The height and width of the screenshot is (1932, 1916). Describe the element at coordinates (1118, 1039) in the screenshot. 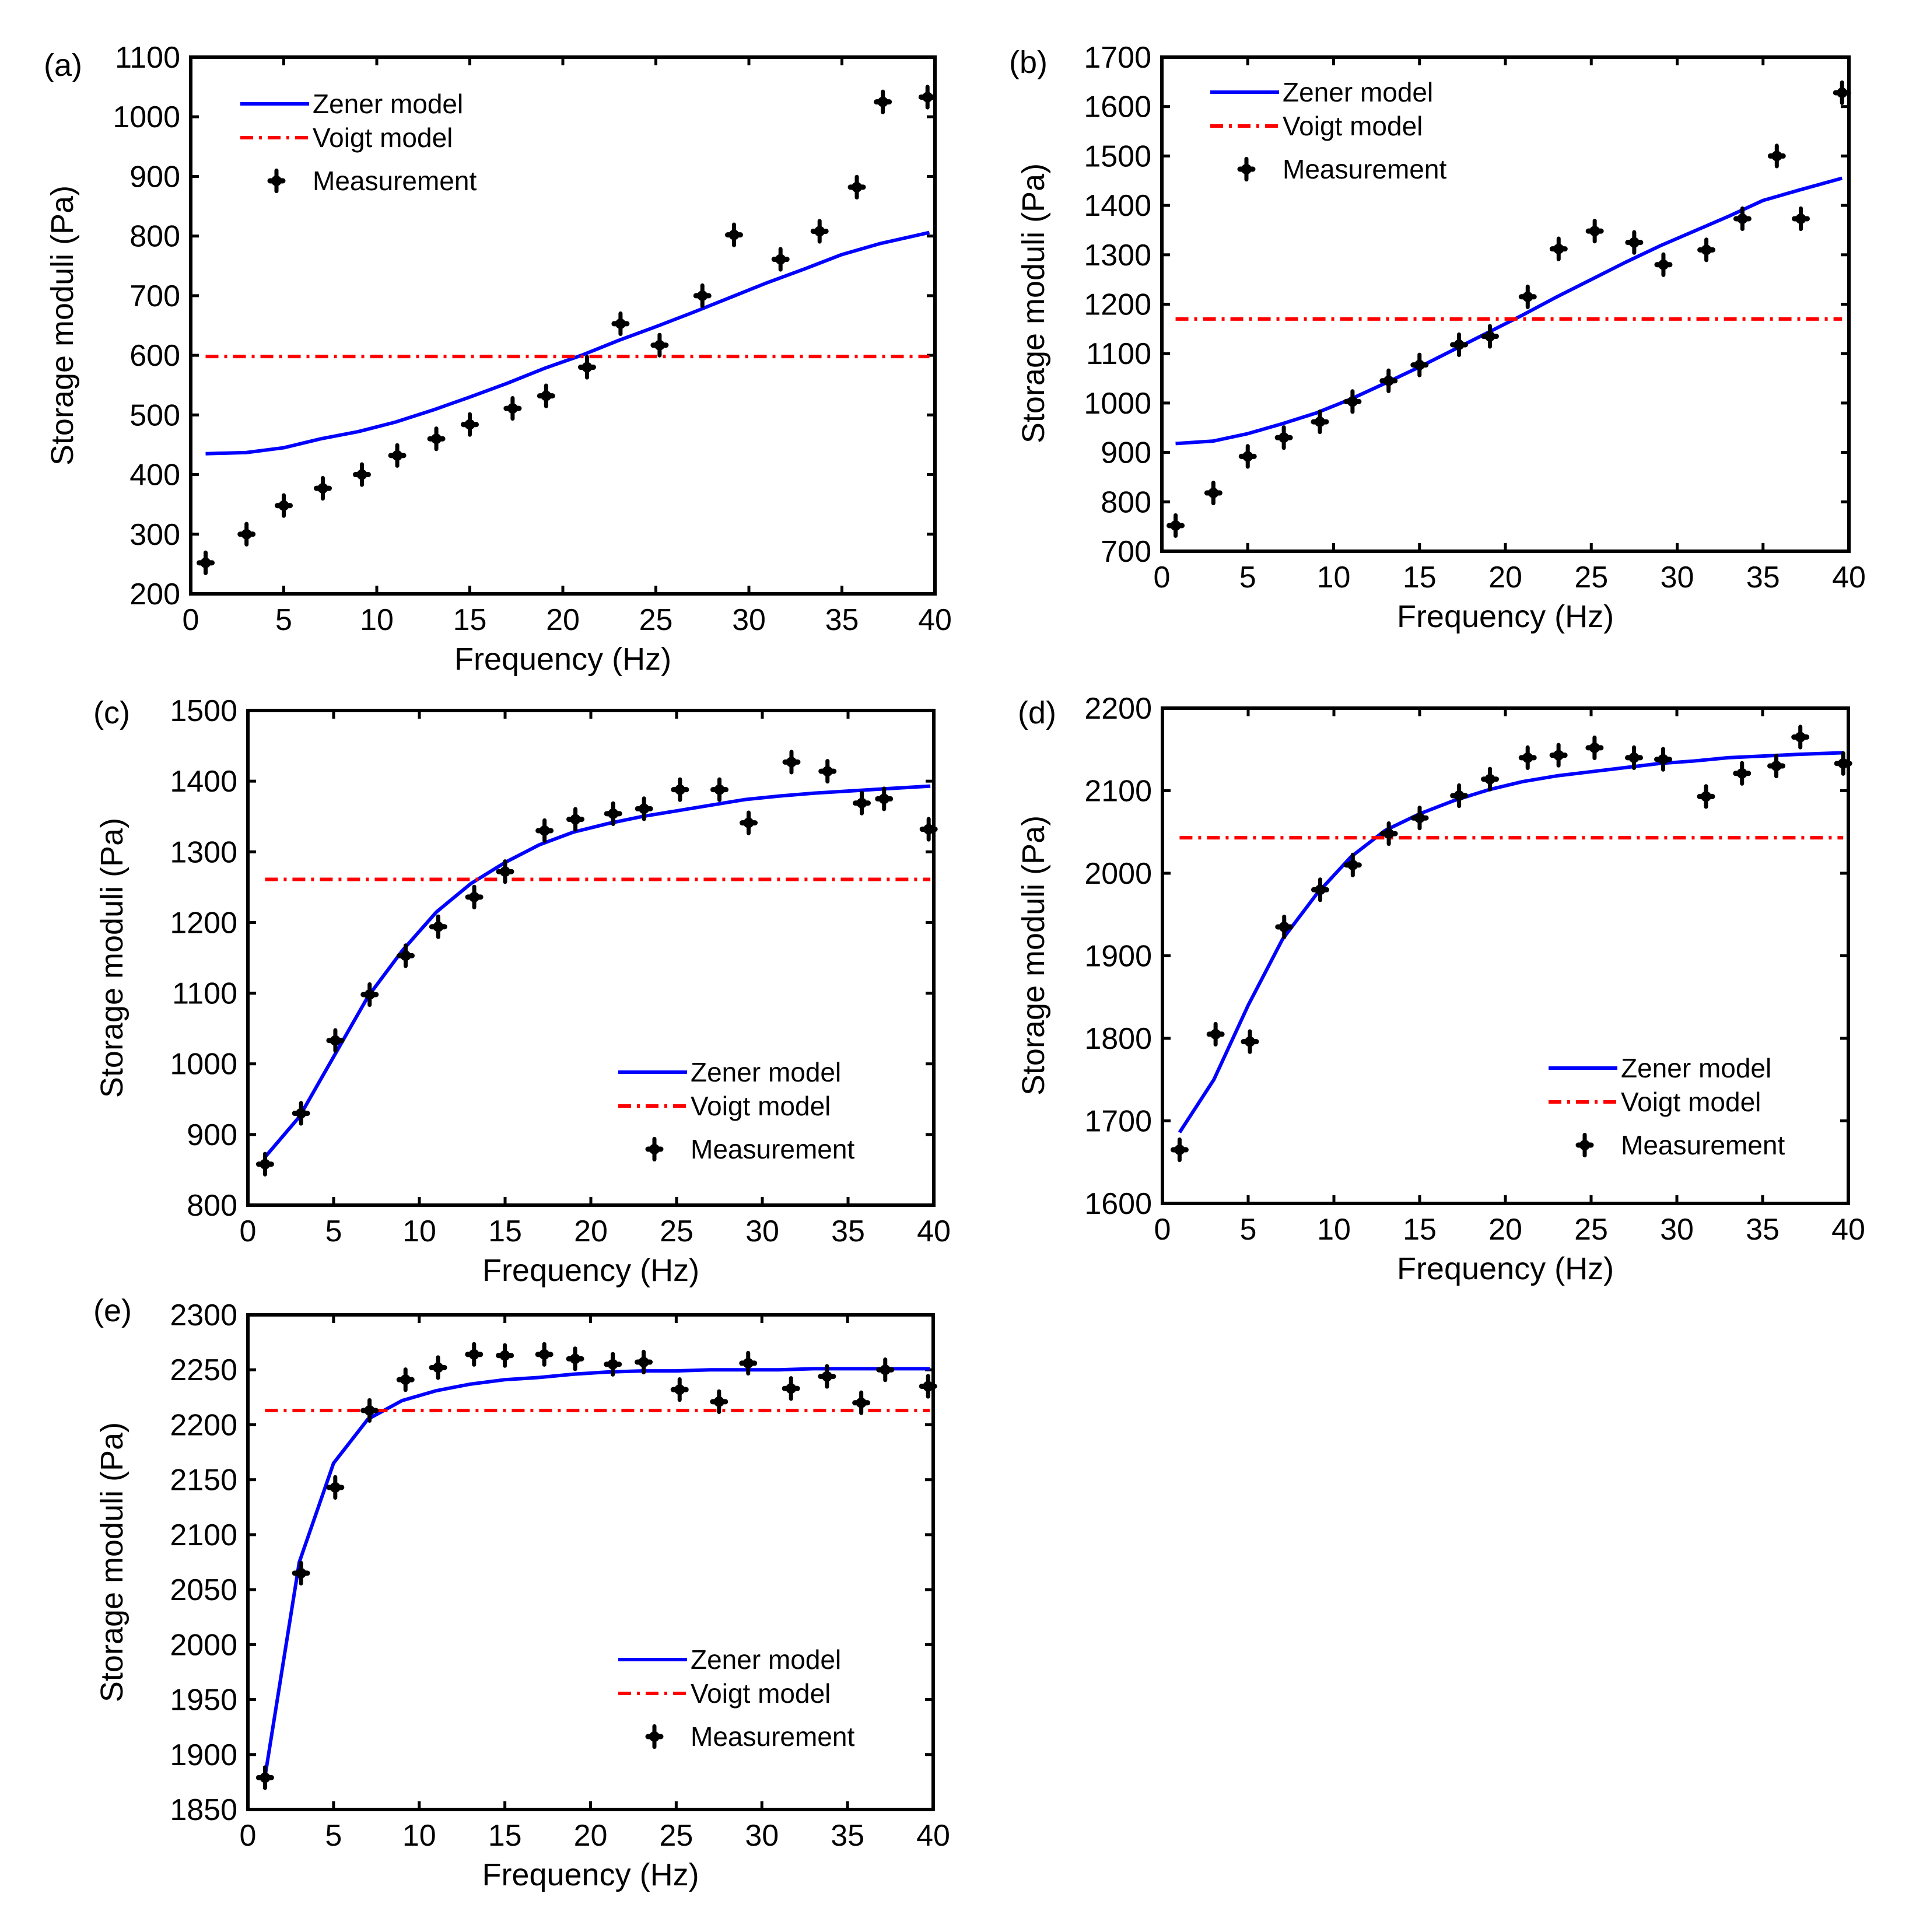

I see `y-tick-label: 1800` at that location.